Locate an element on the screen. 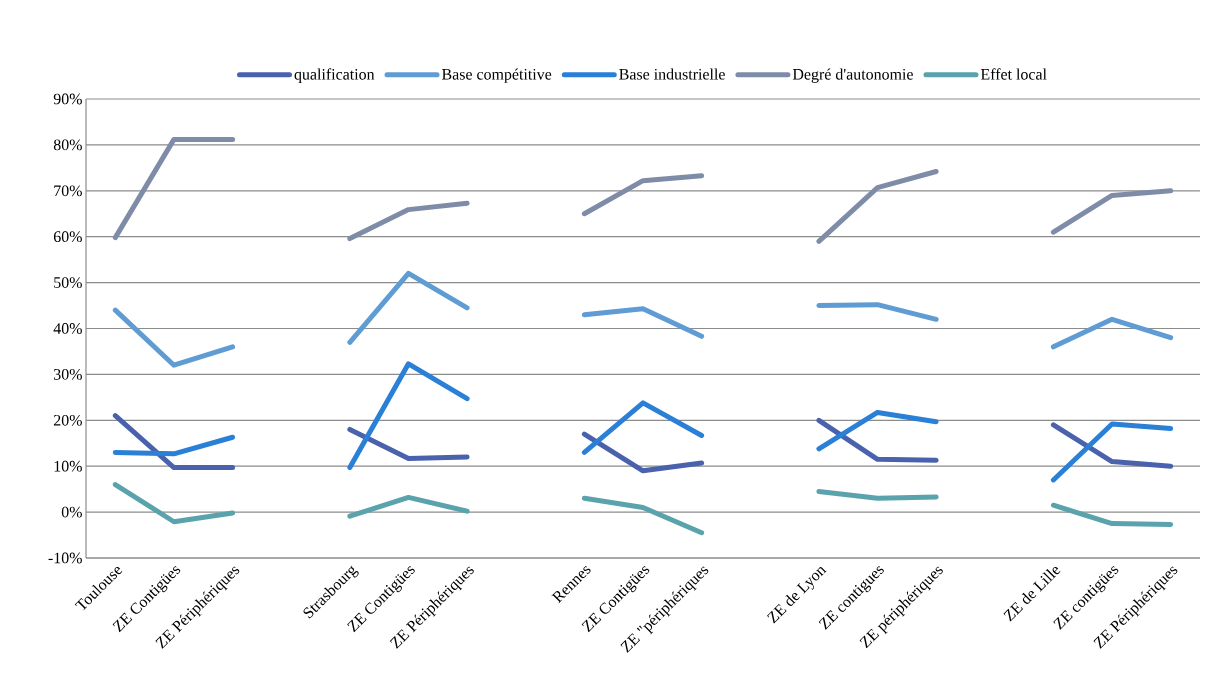 The height and width of the screenshot is (693, 1206). y-tick-label: 70% is located at coordinates (68, 191).